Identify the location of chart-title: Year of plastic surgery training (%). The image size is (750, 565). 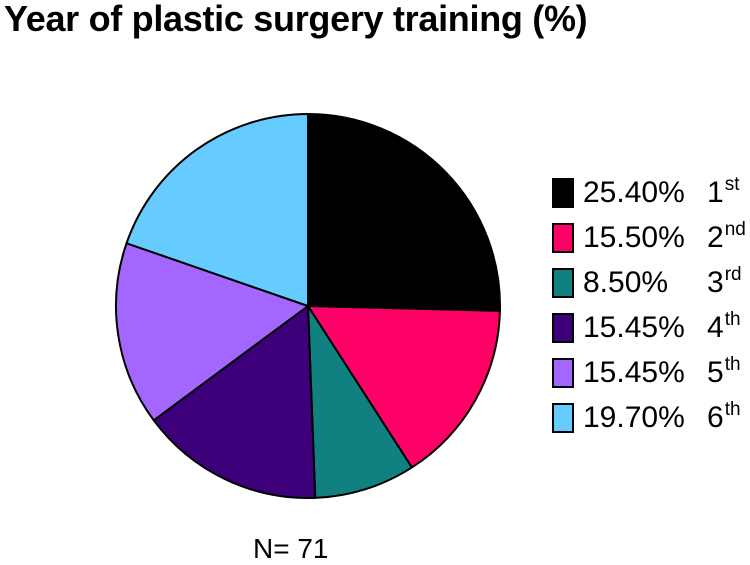
(296, 19).